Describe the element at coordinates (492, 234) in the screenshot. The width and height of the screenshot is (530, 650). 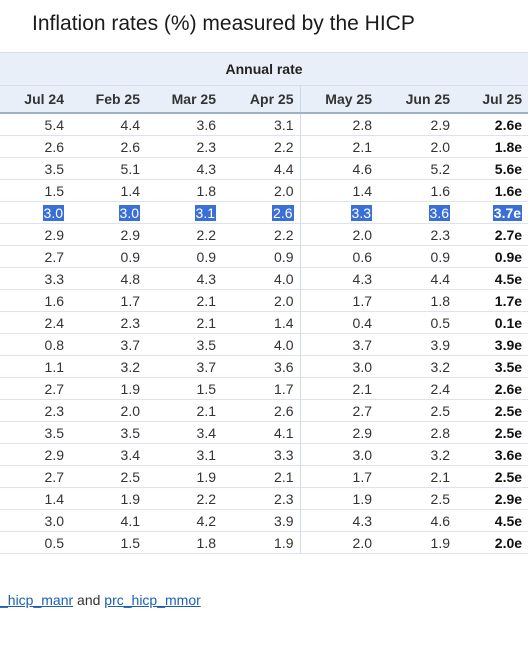
I see `table-cell: 2.7e` at that location.